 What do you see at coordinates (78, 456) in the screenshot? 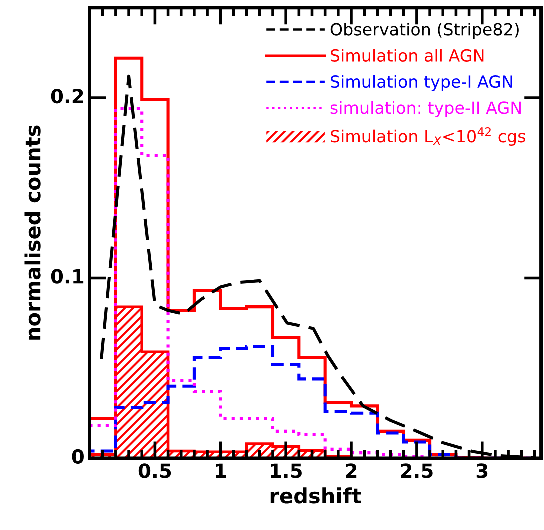
I see `y-tick-label: 0` at bounding box center [78, 456].